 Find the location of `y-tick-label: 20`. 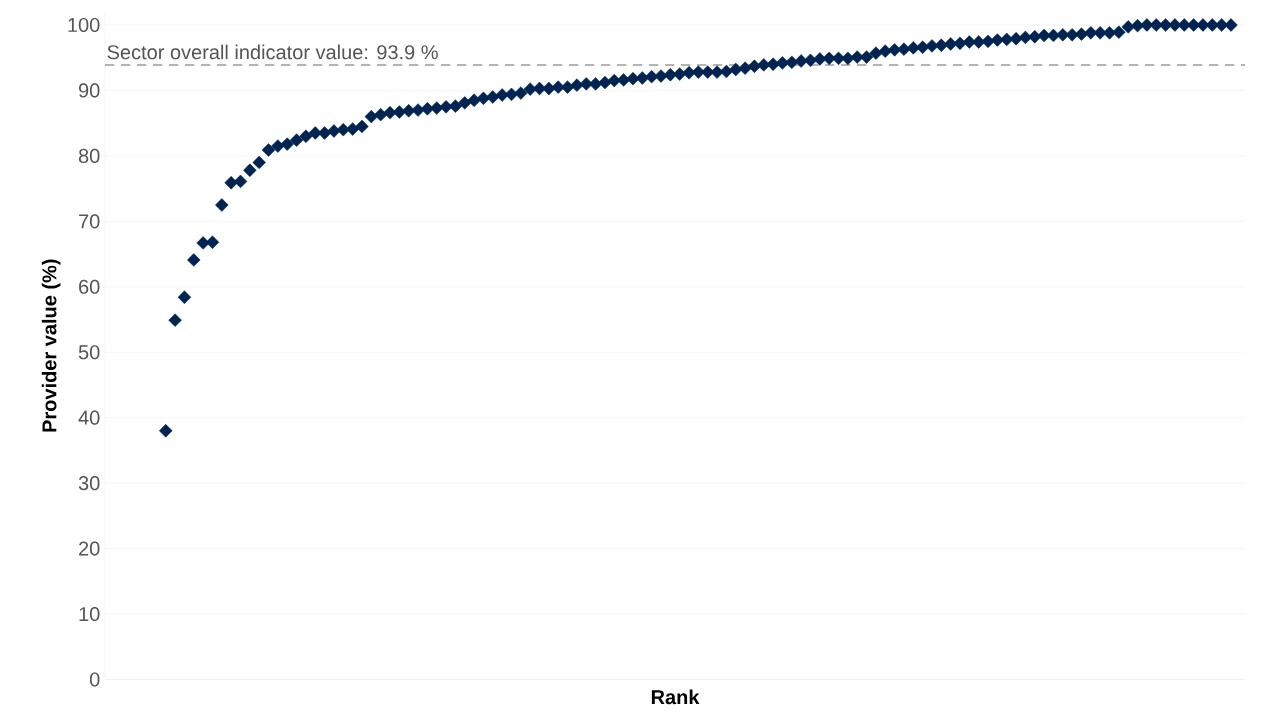

y-tick-label: 20 is located at coordinates (89, 548).